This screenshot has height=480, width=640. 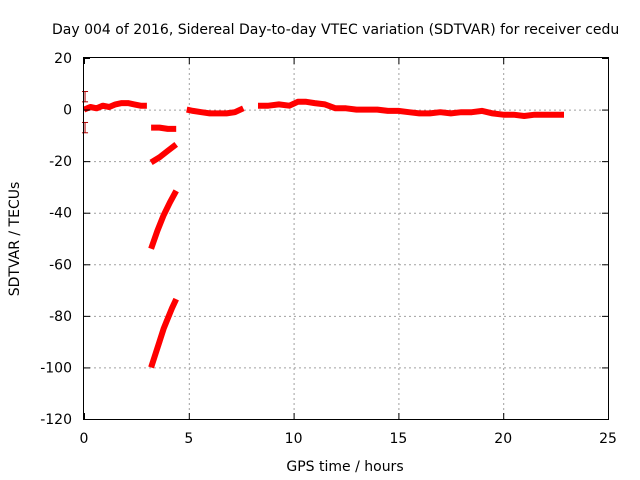 I want to click on y-tick-label: 0, so click(x=67, y=111).